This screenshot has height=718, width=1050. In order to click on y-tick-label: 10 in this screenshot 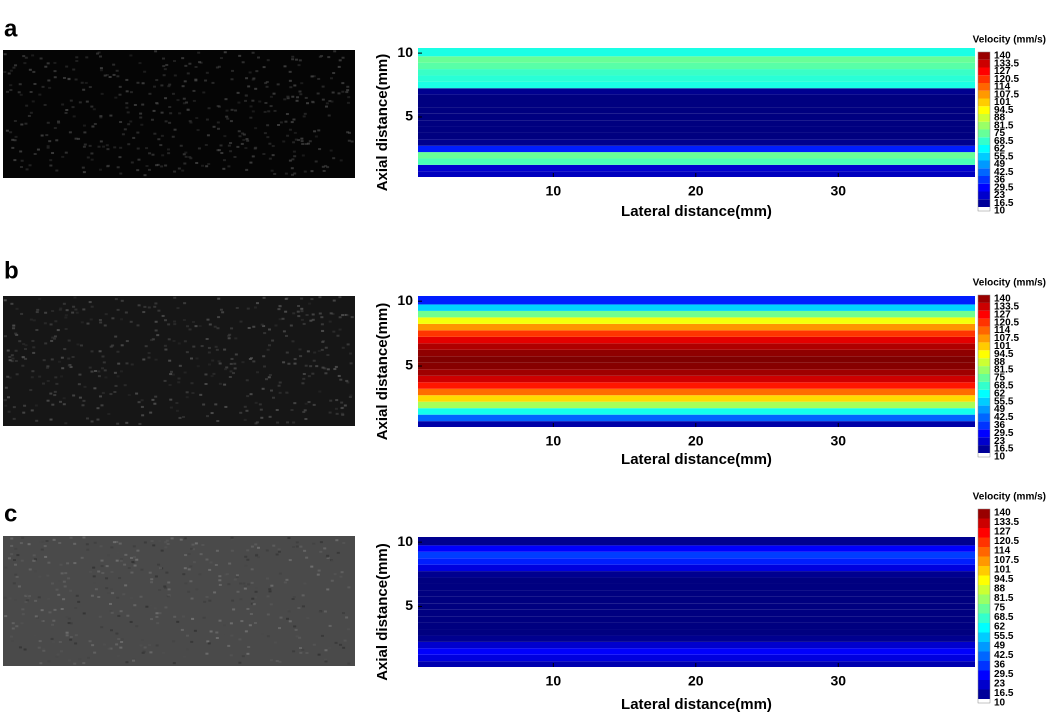, I will do `click(405, 300)`.